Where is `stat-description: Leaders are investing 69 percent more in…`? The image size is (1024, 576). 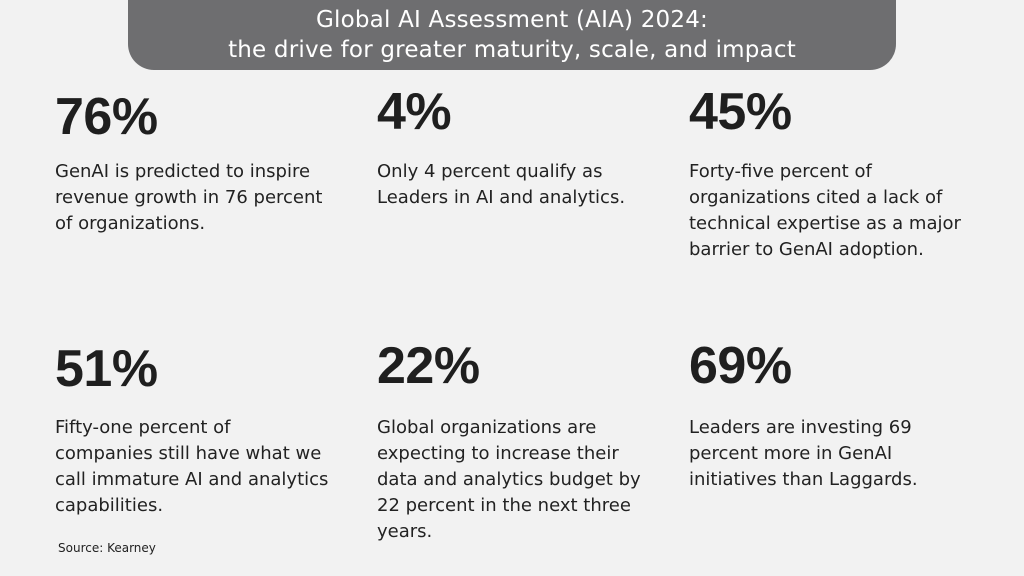 stat-description: Leaders are investing 69 percent more in… is located at coordinates (841, 454).